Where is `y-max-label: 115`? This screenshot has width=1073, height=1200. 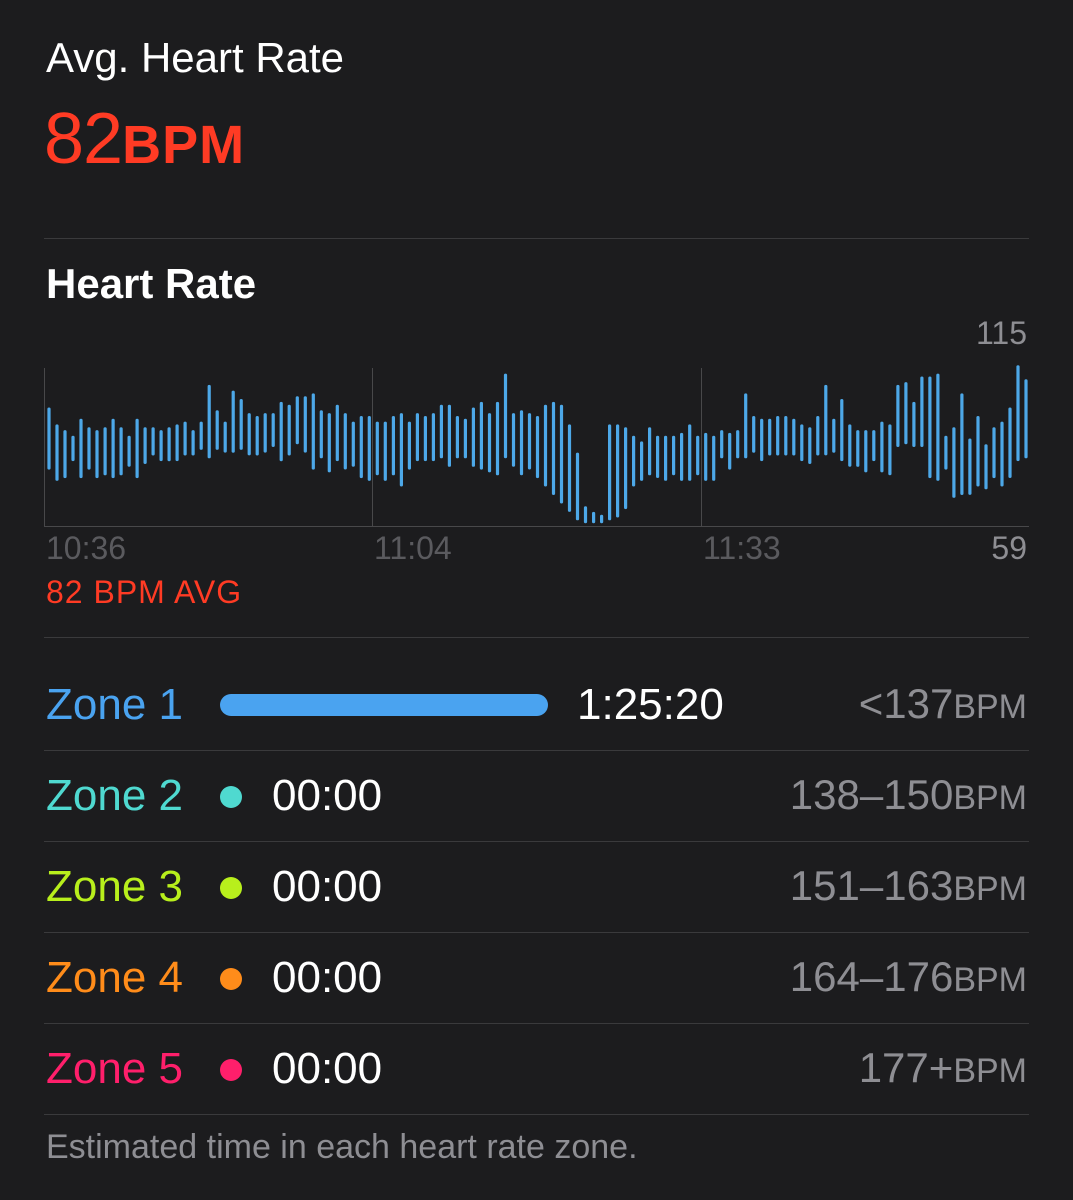
y-max-label: 115 is located at coordinates (1001, 333).